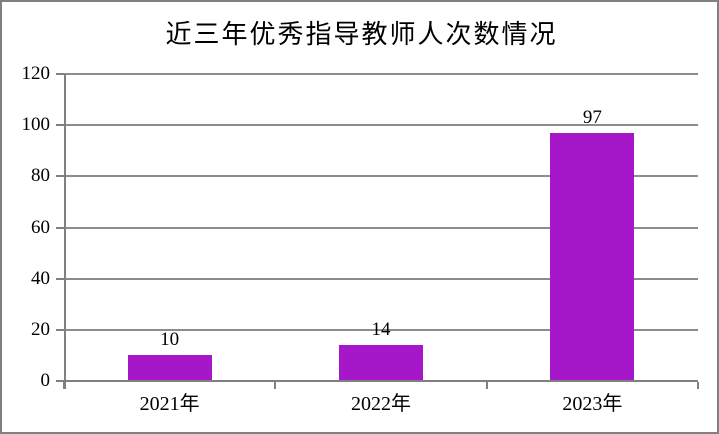 The height and width of the screenshot is (434, 719). I want to click on chart-title: 近三年优秀指导教师人次数情况, so click(361, 34).